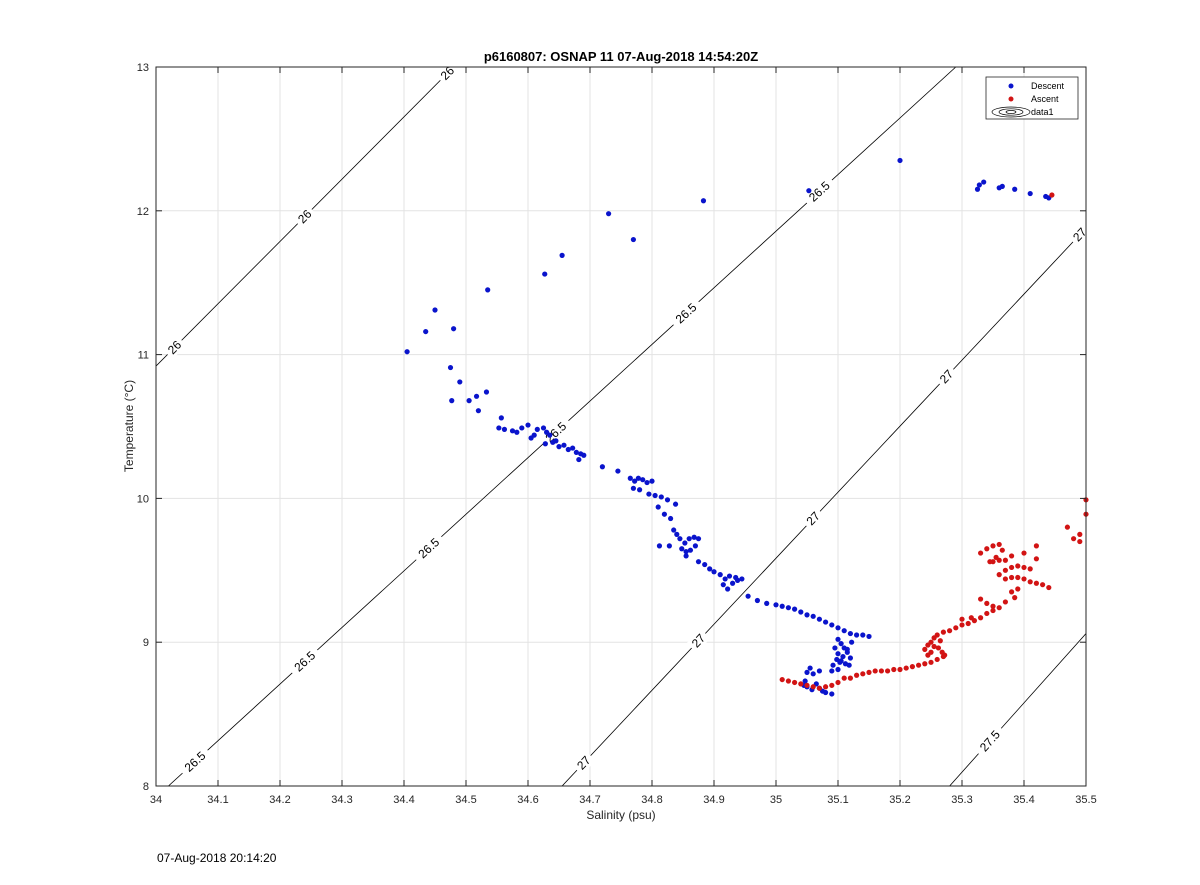 The width and height of the screenshot is (1200, 885). What do you see at coordinates (946, 376) in the screenshot?
I see `contour-label: 27` at bounding box center [946, 376].